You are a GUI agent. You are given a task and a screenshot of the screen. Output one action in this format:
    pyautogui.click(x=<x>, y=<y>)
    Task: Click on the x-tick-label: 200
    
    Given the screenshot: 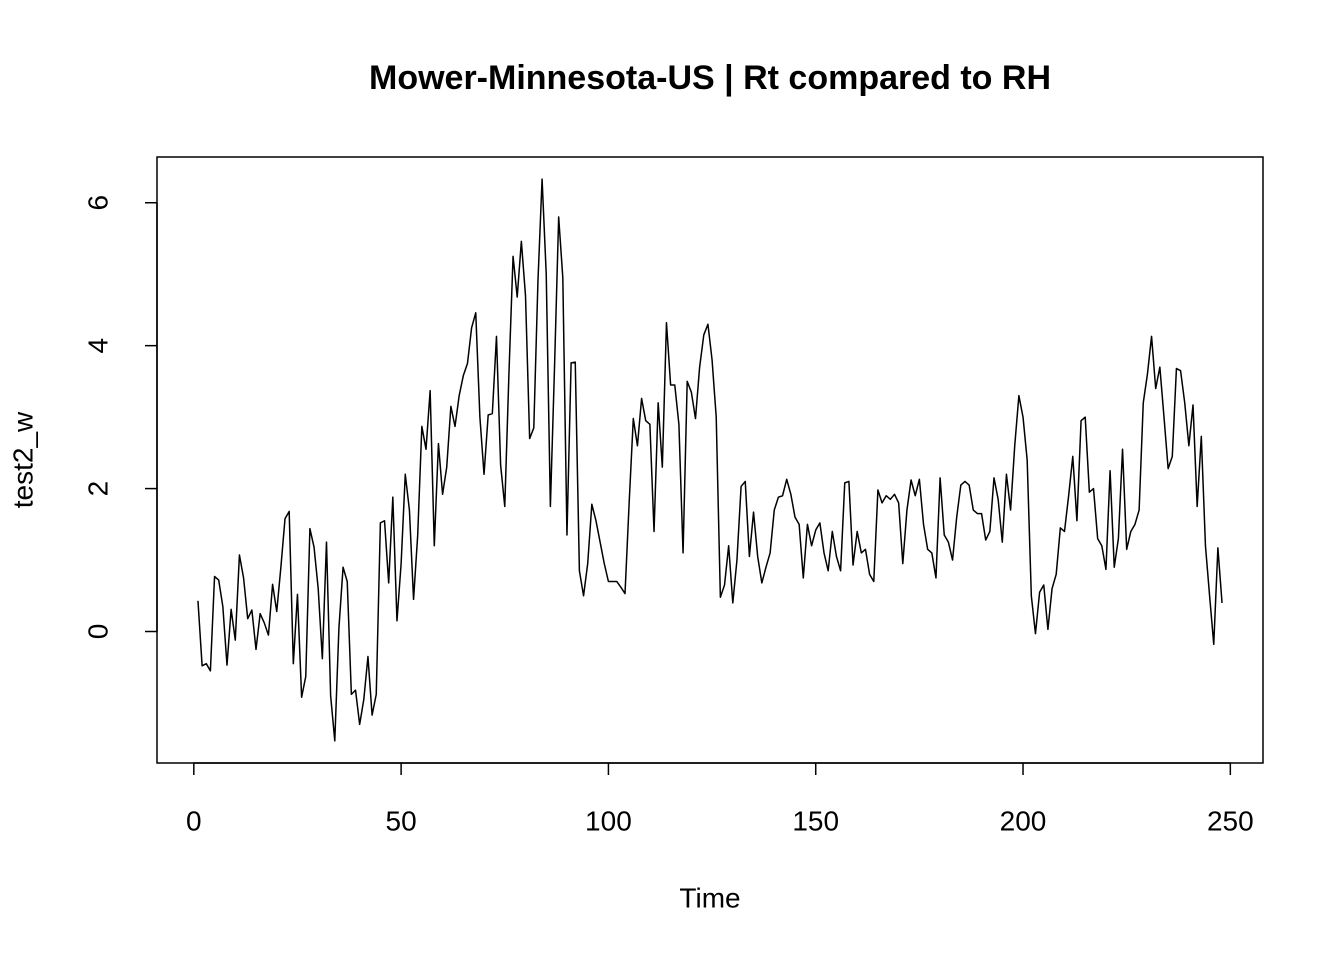 What is the action you would take?
    pyautogui.click(x=1023, y=820)
    